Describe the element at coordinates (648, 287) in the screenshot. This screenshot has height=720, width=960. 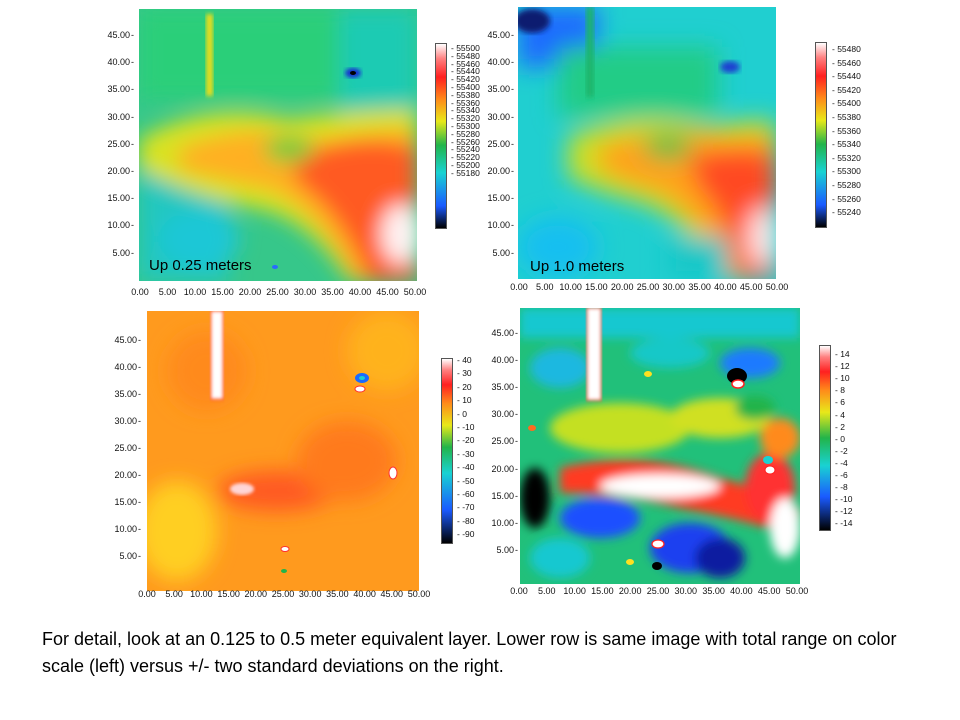
I see `x-tick-label: 25.00` at that location.